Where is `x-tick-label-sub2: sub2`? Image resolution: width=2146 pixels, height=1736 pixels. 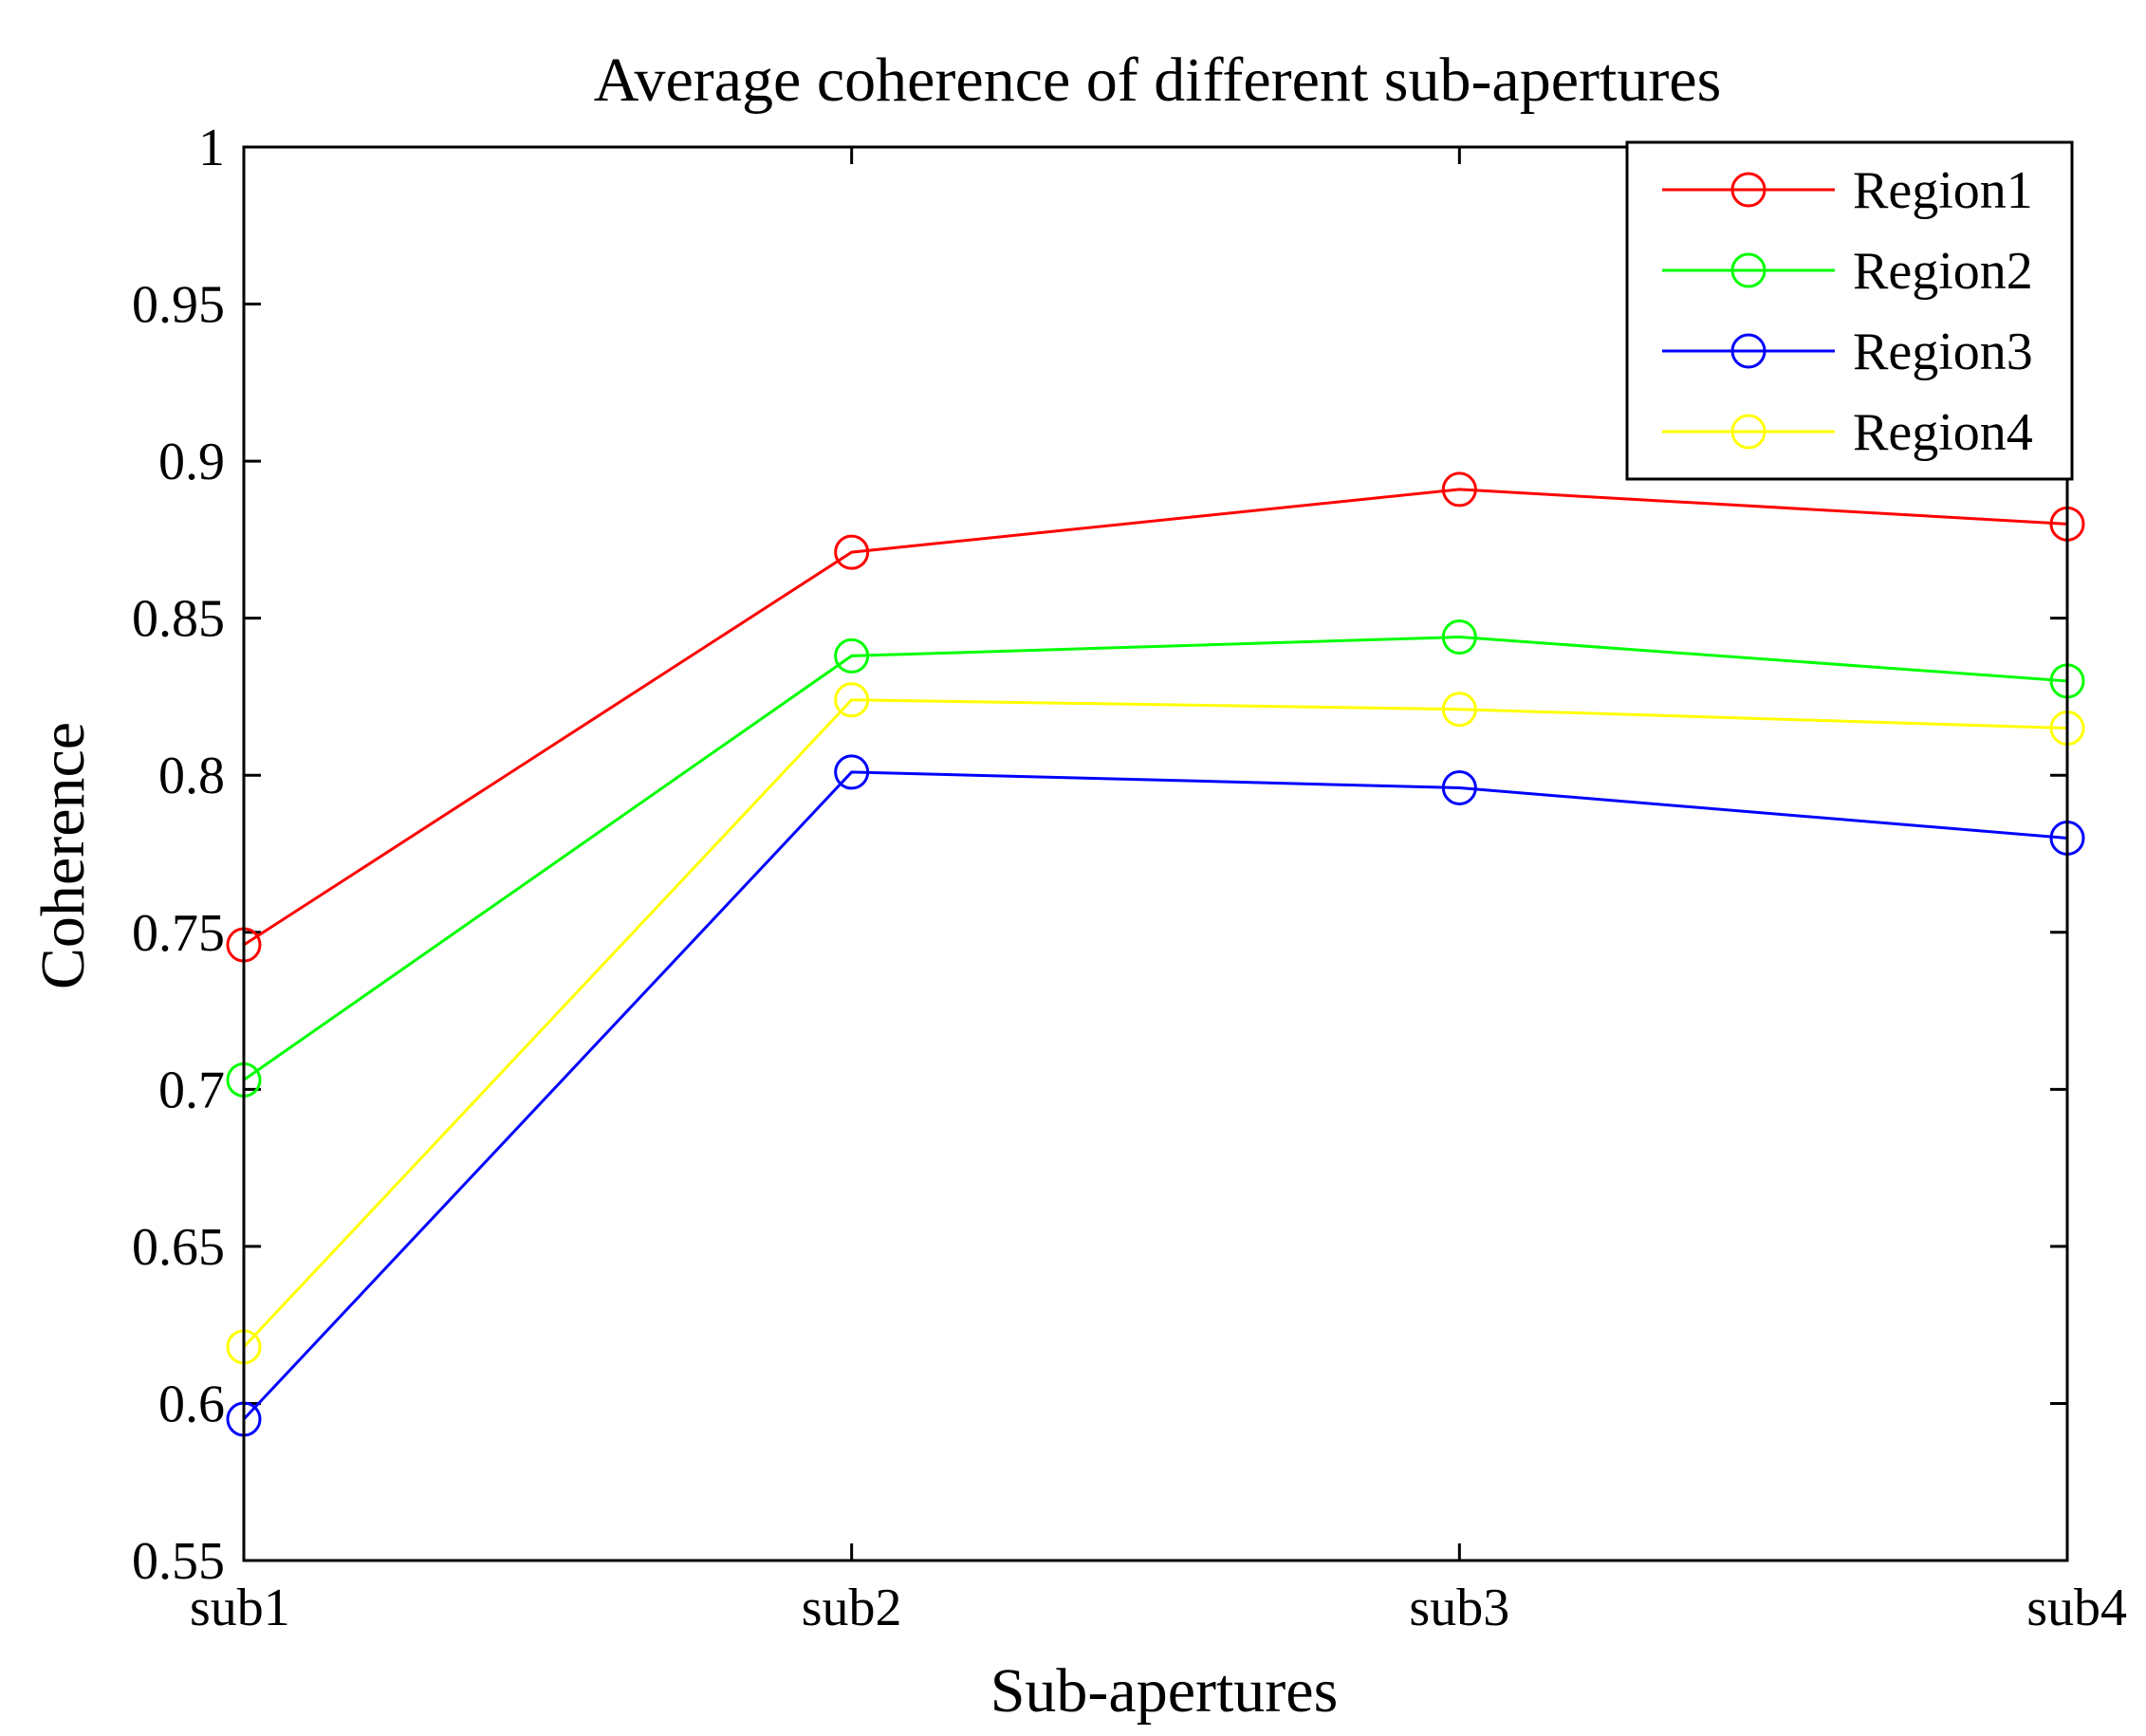
x-tick-label-sub2: sub2 is located at coordinates (852, 1608).